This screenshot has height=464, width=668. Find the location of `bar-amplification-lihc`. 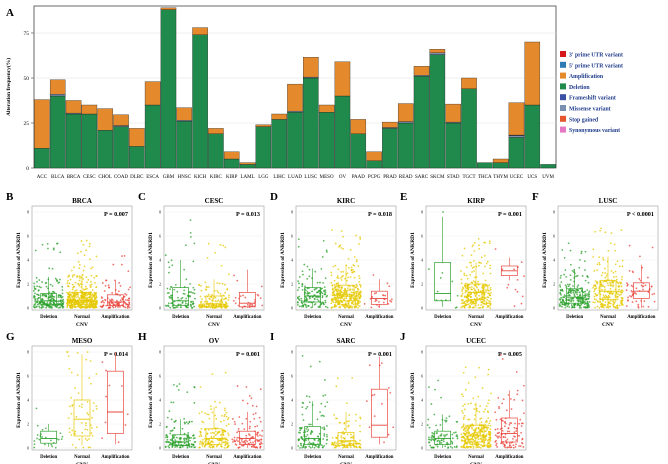

bar-amplification-lihc is located at coordinates (279, 116).